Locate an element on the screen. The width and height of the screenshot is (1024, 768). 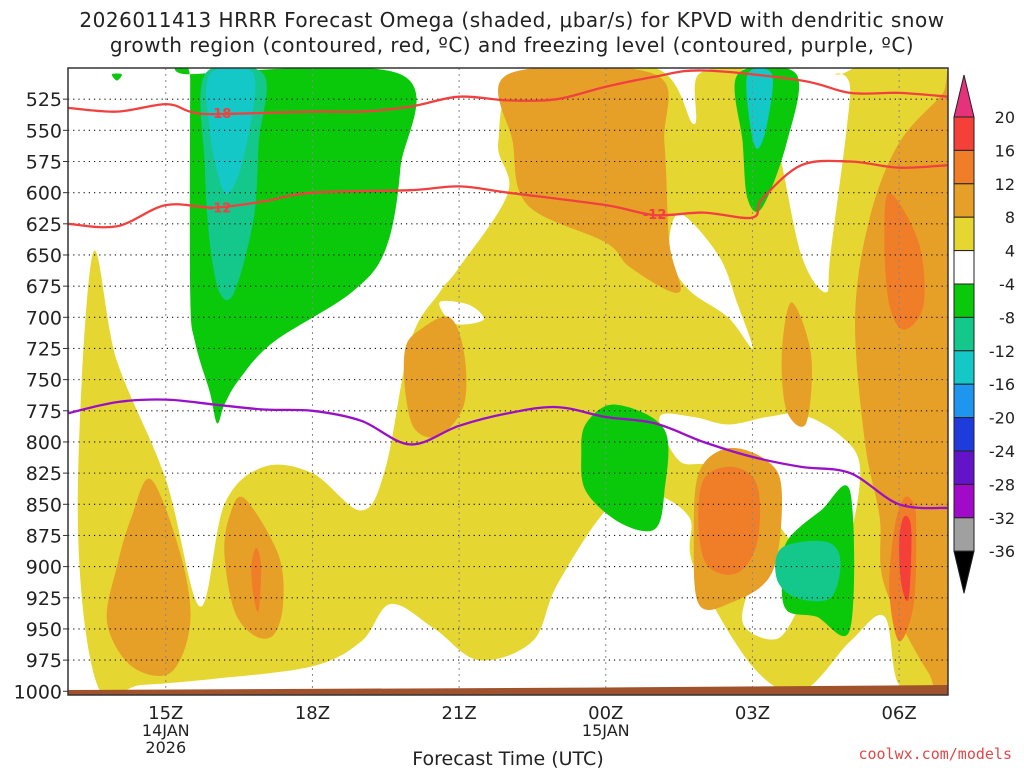
colorbar-label: 20 is located at coordinates (1005, 117).